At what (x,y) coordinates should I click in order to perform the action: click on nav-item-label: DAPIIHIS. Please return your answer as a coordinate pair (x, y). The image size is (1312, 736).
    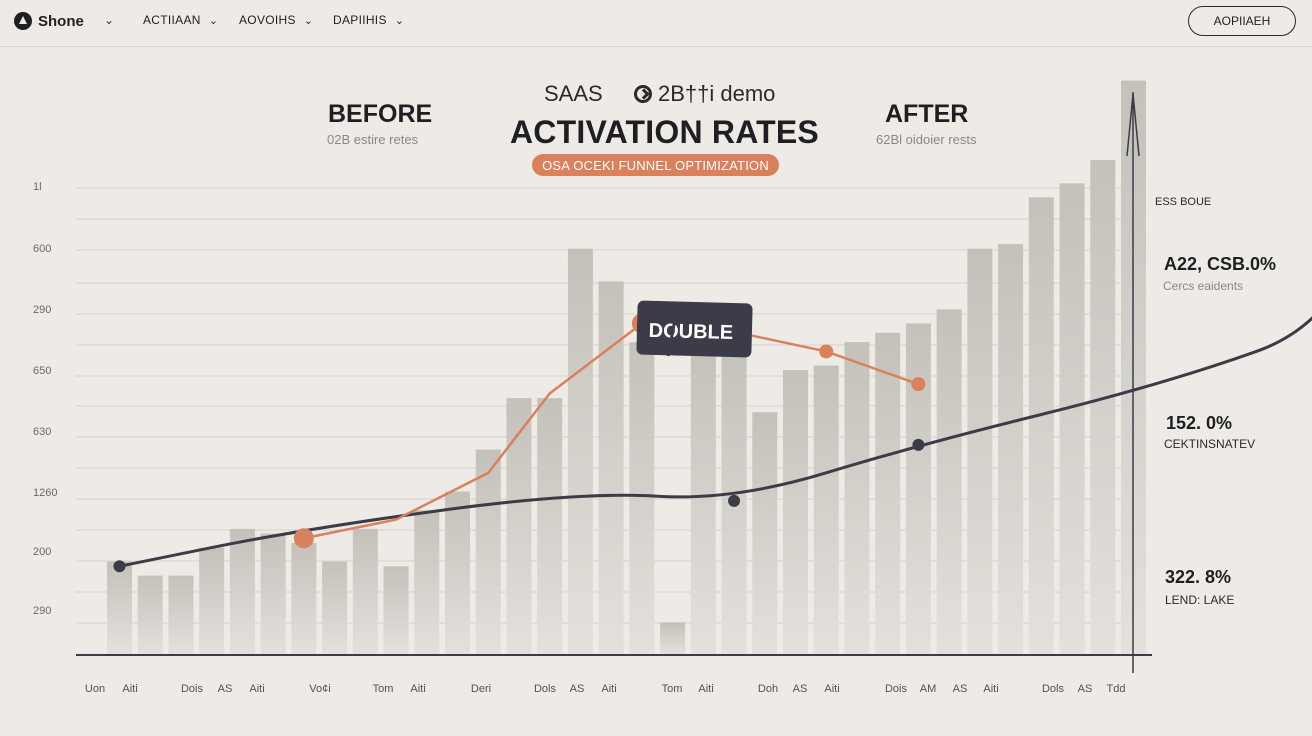
    Looking at the image, I should click on (360, 20).